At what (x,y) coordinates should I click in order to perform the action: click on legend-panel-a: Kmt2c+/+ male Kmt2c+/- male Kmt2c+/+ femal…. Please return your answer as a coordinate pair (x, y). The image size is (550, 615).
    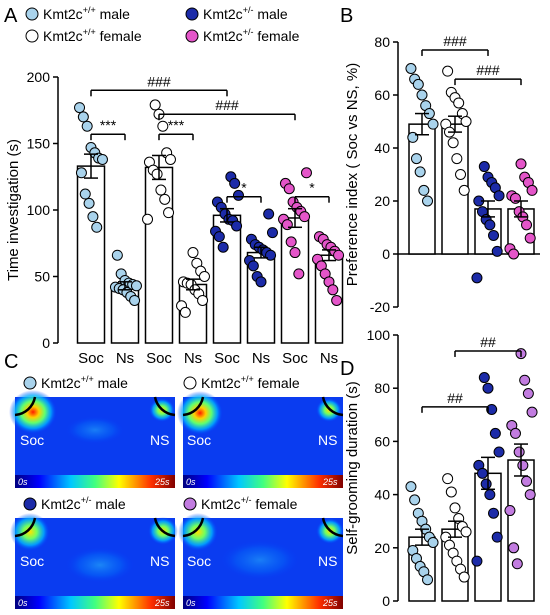
    Looking at the image, I should click on (162, 24).